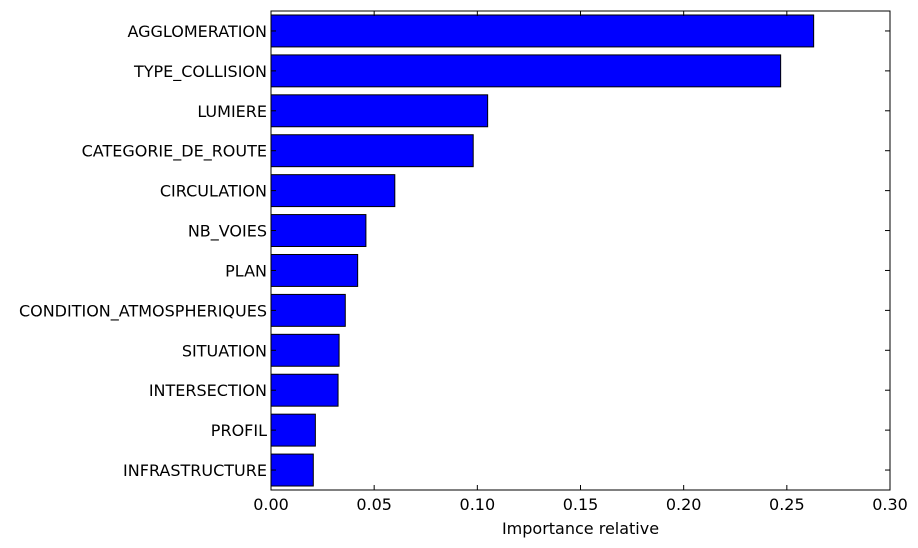 This screenshot has width=918, height=548. I want to click on category-label: NB_VOIES, so click(227, 232).